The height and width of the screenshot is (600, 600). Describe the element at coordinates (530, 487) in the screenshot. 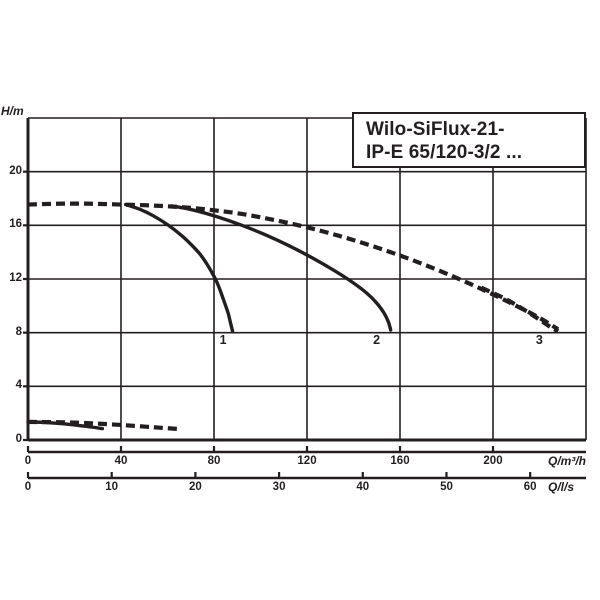

I see `x-axis-secondary-tick-label: 60` at that location.